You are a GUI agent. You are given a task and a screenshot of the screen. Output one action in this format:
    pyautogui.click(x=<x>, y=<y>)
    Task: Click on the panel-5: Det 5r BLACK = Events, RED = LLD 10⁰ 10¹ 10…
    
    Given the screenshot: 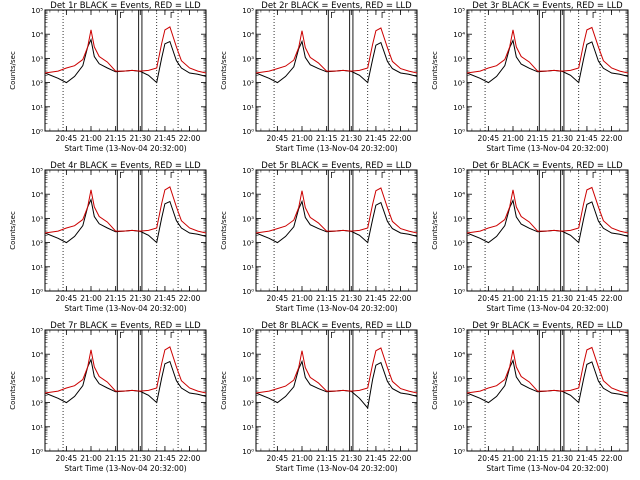 What is the action you would take?
    pyautogui.click(x=319, y=237)
    